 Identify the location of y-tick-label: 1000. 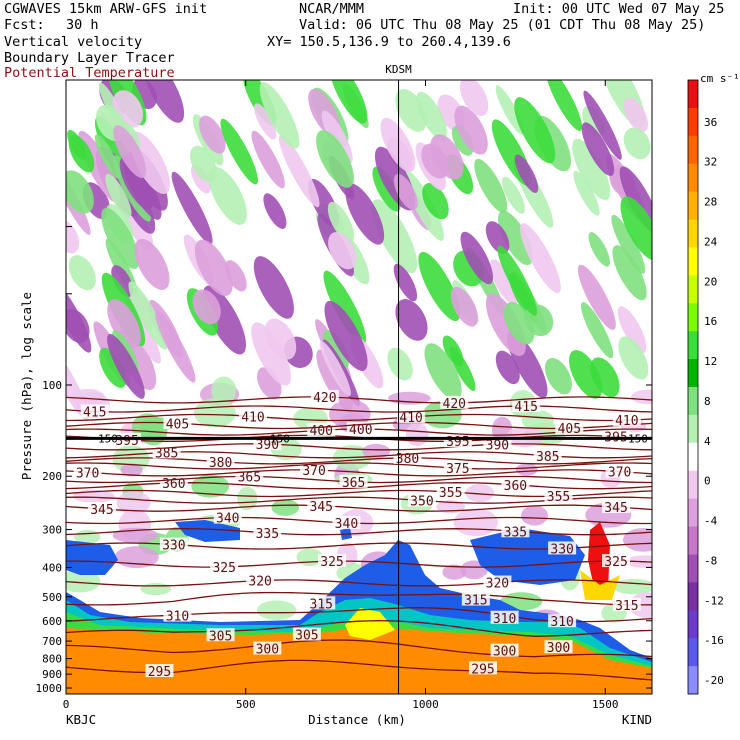
(49, 688).